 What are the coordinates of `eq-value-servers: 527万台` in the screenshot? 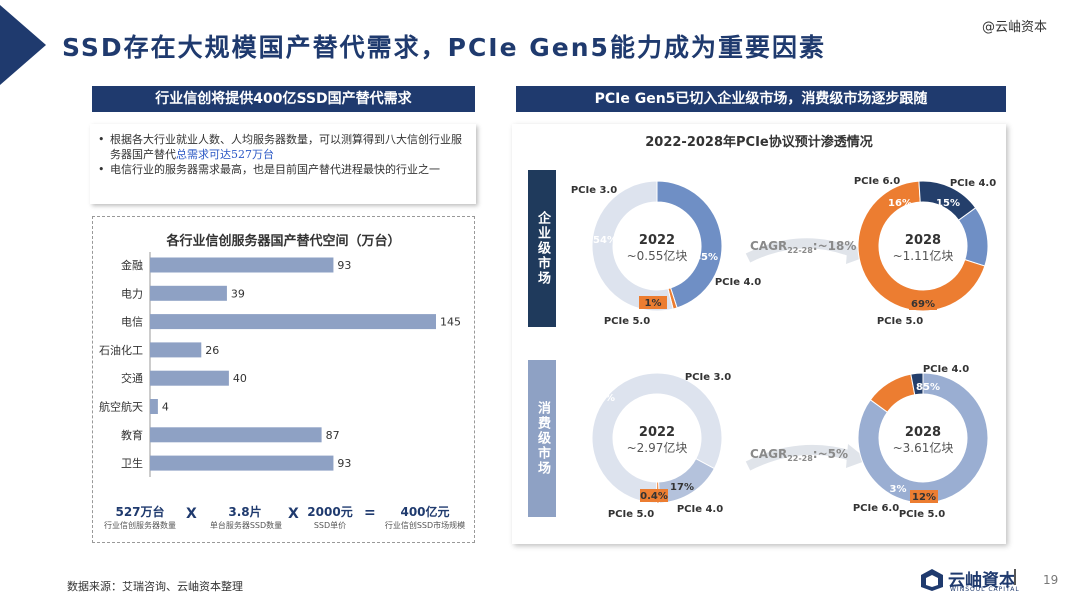 It's located at (140, 512).